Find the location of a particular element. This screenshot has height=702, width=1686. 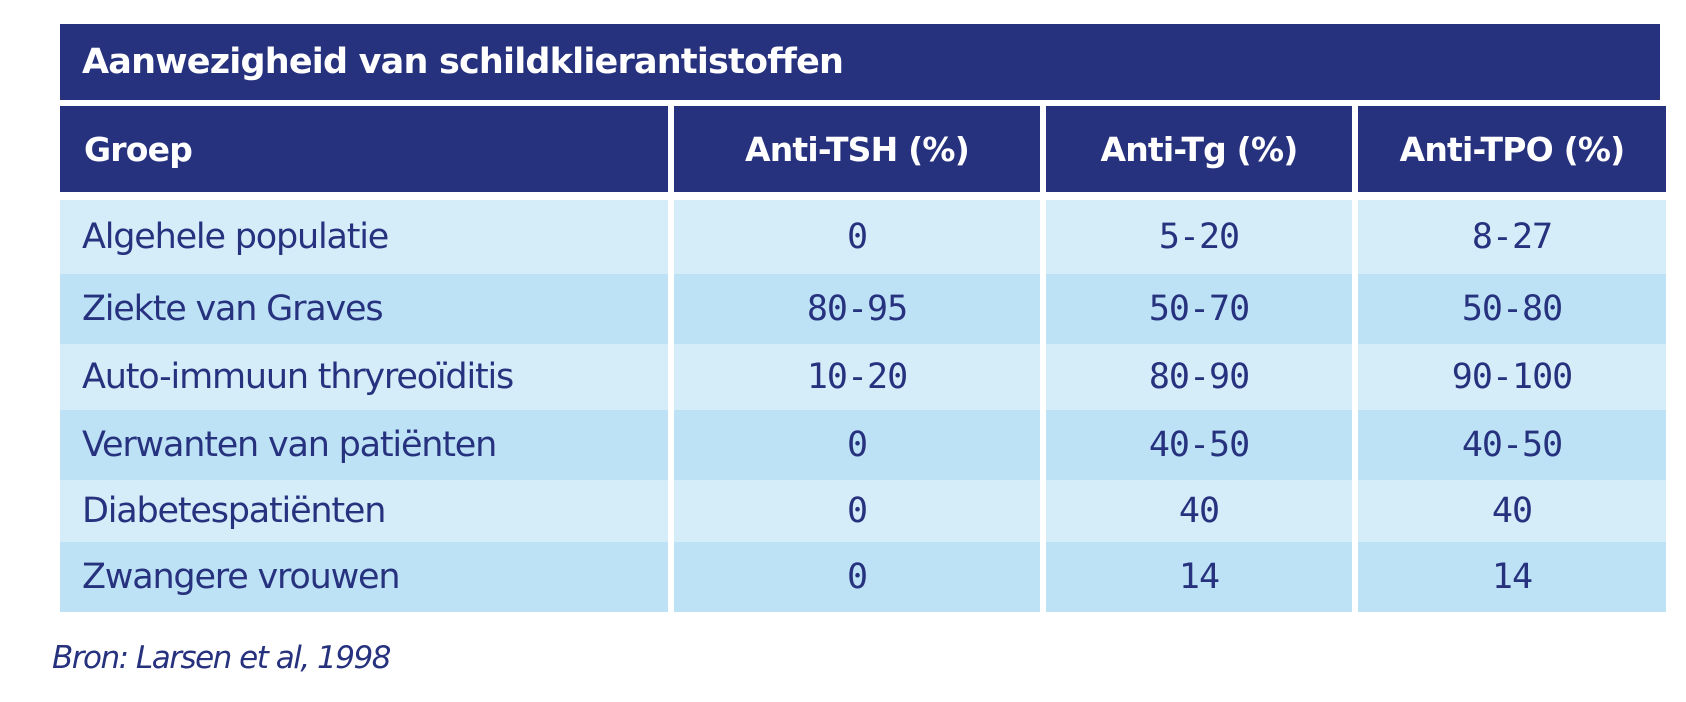

source-citation: Bron: Larsen et al, 1998 is located at coordinates (221, 658).